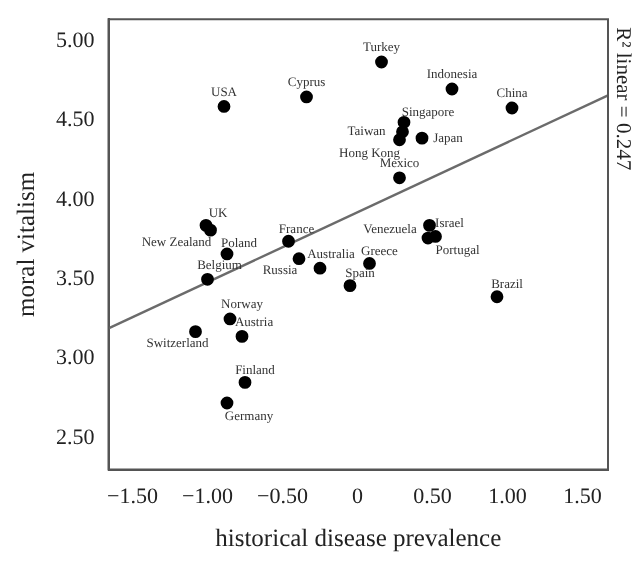  What do you see at coordinates (76, 358) in the screenshot?
I see `y-tick-label: 3.00` at bounding box center [76, 358].